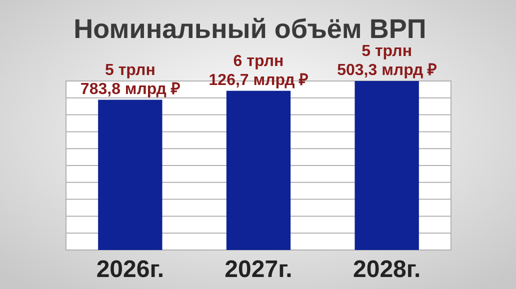 The height and width of the screenshot is (289, 516). Describe the element at coordinates (130, 269) in the screenshot. I see `x-tick-label: 2026г.` at that location.